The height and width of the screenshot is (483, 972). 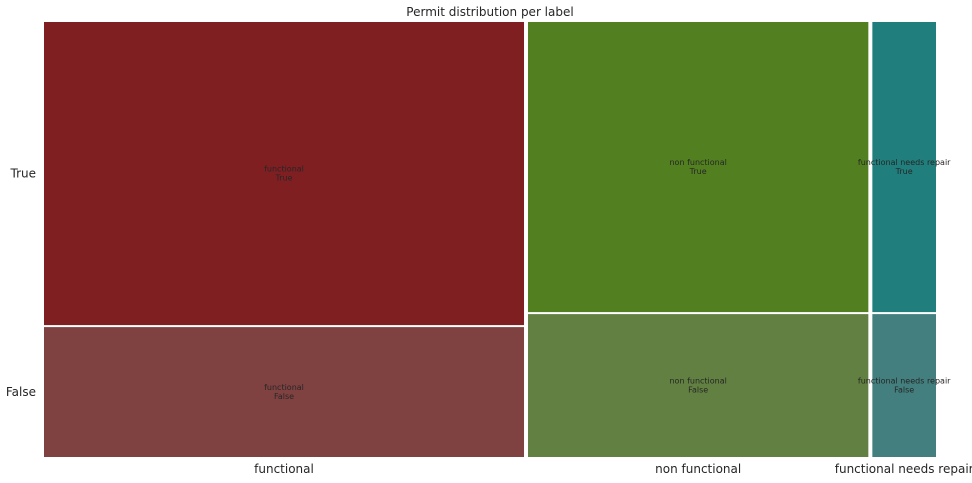 I want to click on cell-label-functional-false-value: False, so click(x=284, y=396).